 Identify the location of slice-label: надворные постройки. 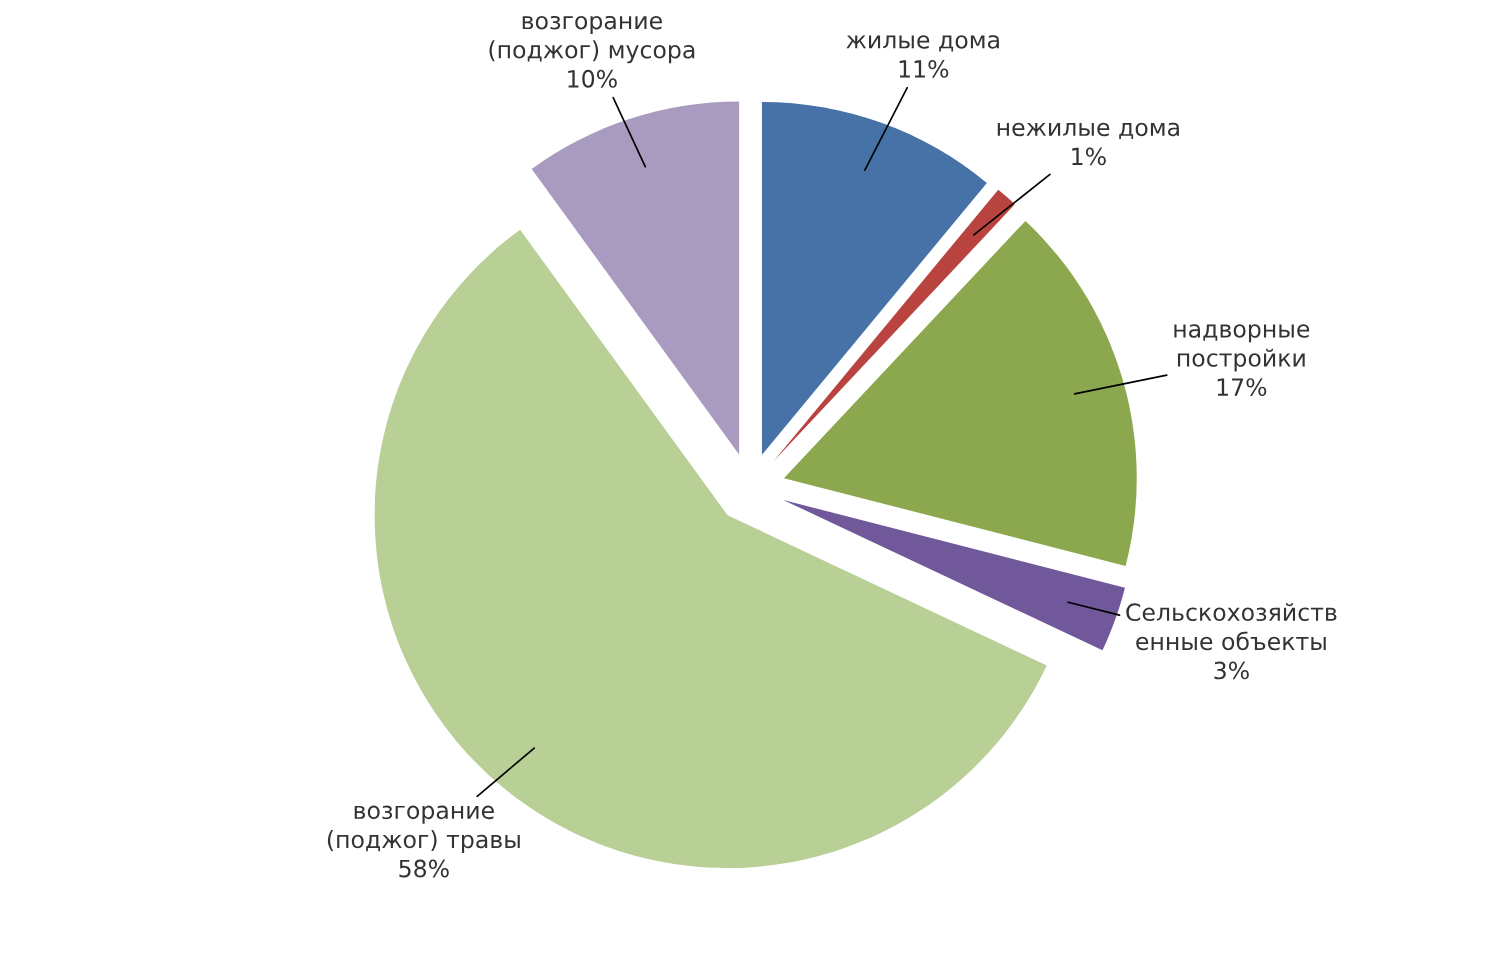
(1242, 348).